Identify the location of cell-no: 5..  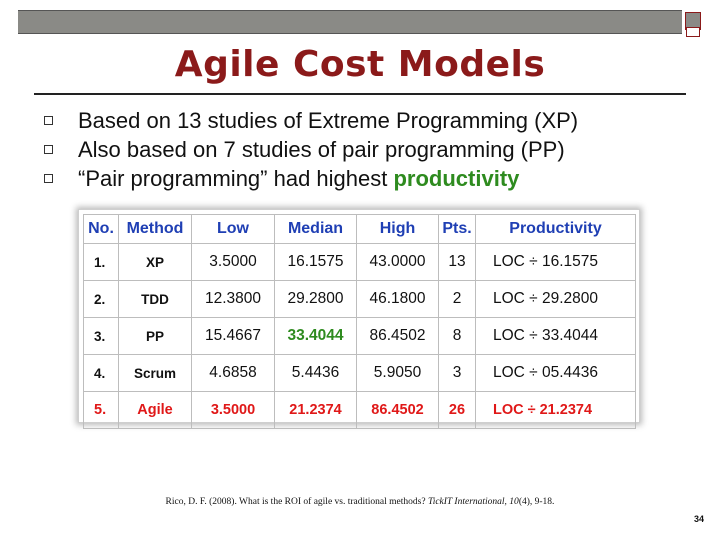
(101, 410).